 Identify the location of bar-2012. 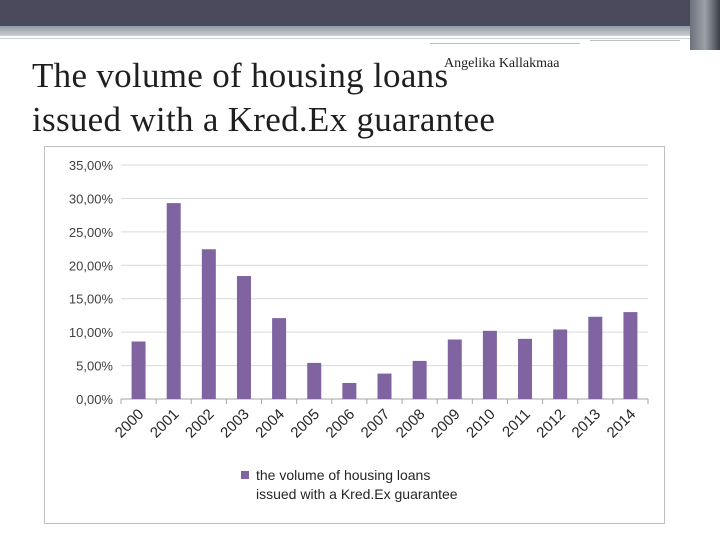
(560, 364).